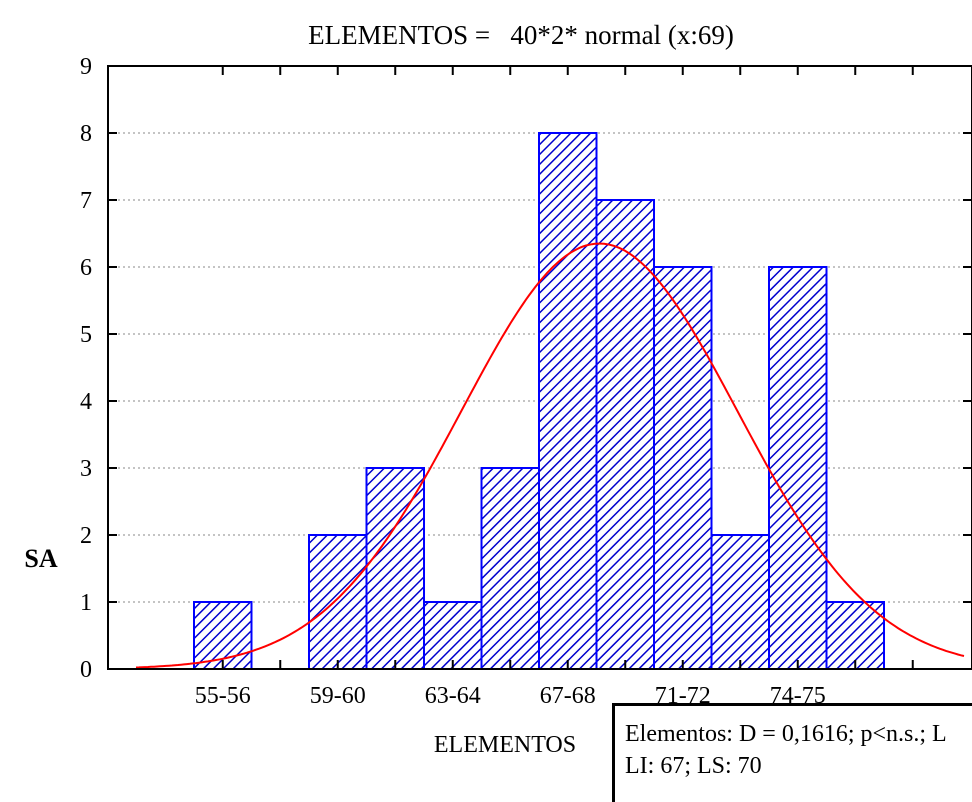  What do you see at coordinates (693, 766) in the screenshot?
I see `stats-line-2: LI: 67; LS: 70` at bounding box center [693, 766].